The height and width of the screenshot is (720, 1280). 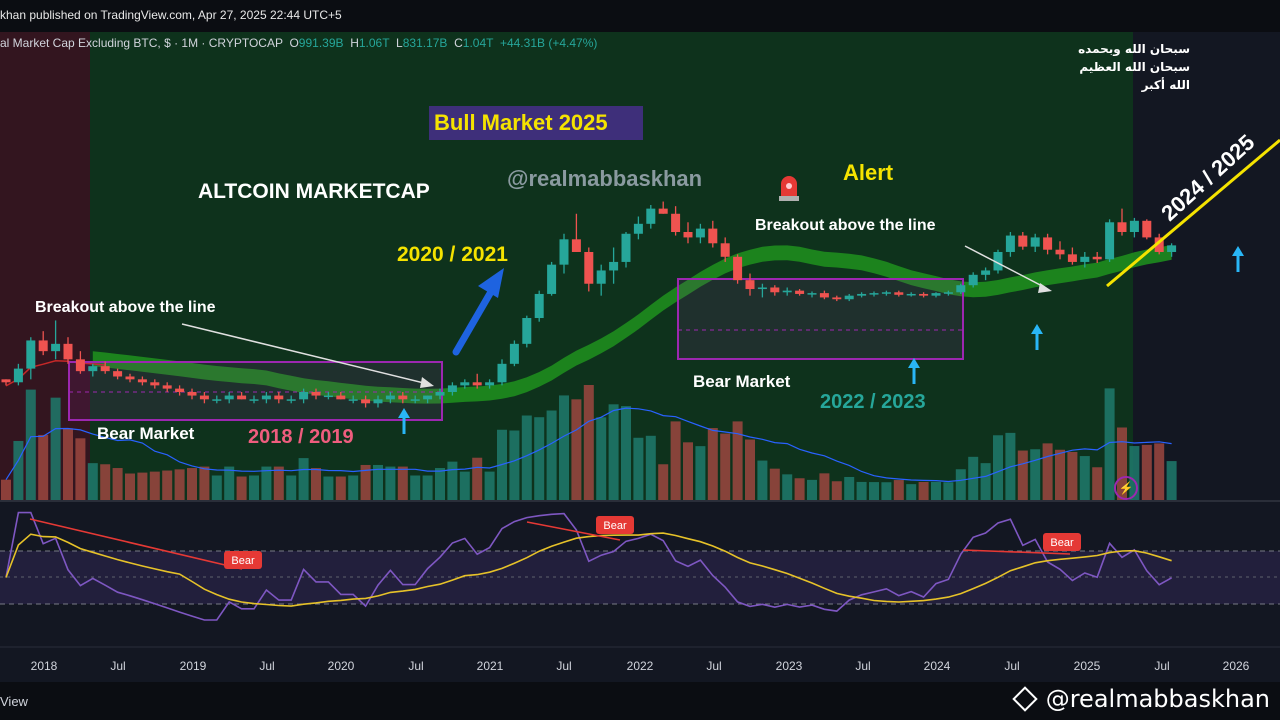 I want to click on year-label-2020-2021: 2020 / 2021, so click(x=452, y=254).